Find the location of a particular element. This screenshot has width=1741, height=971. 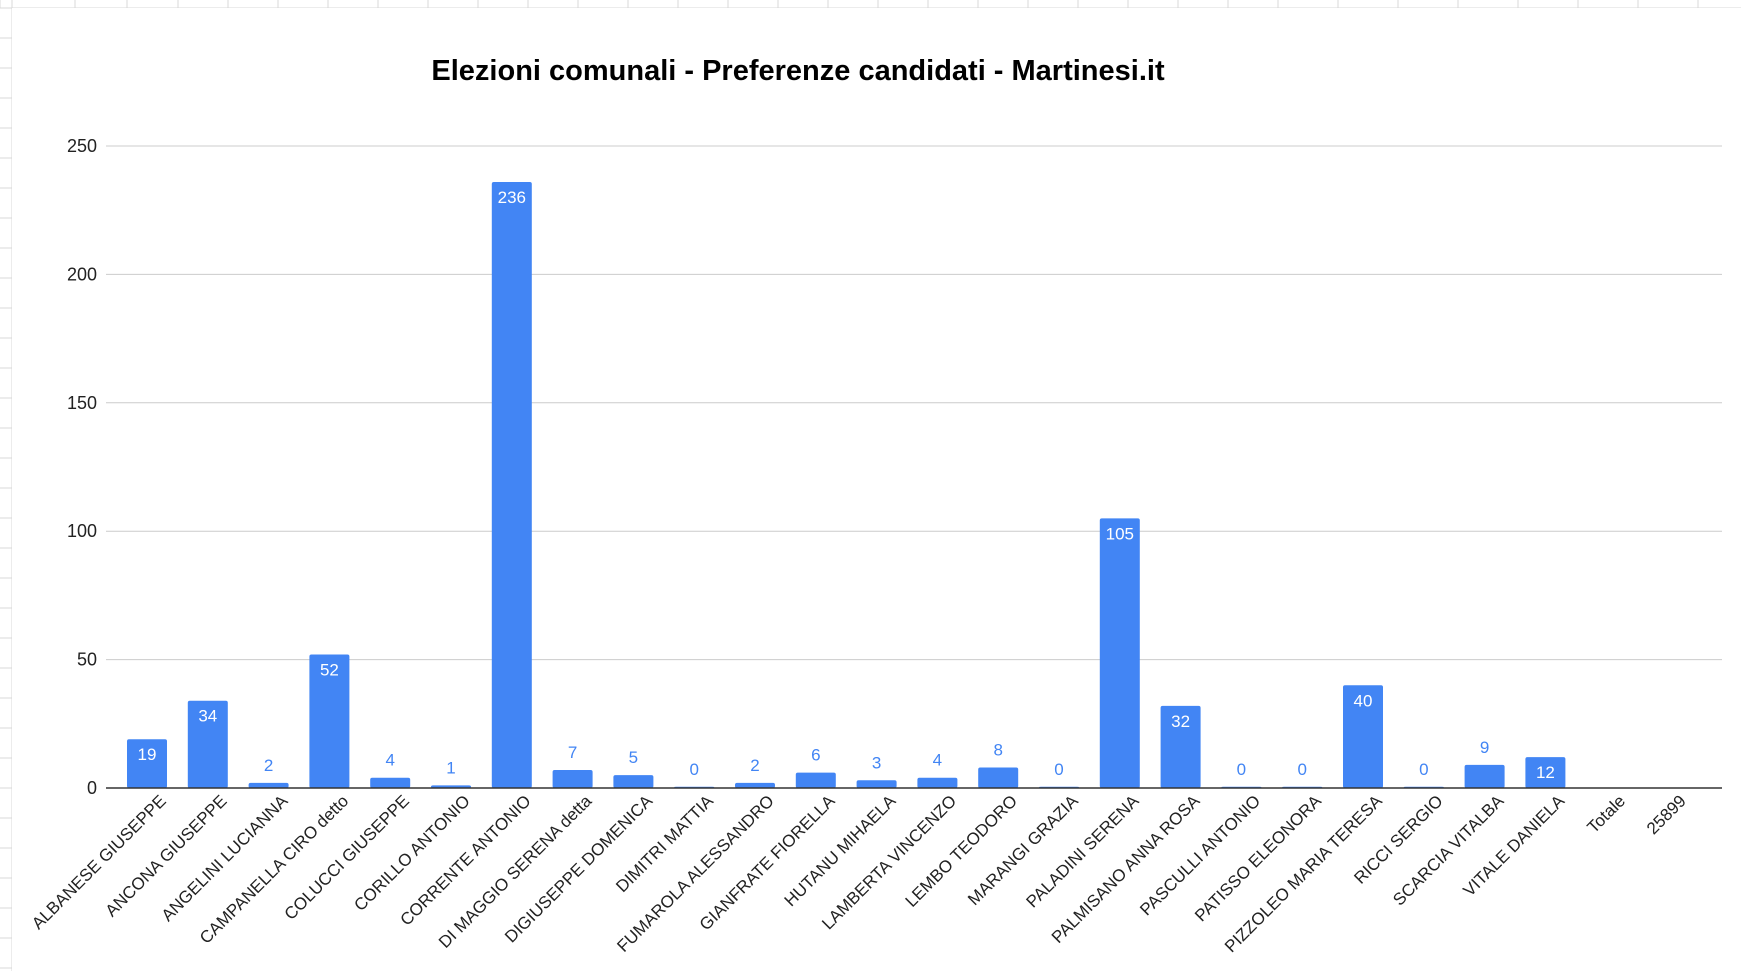

data-label: 34 is located at coordinates (207, 716).